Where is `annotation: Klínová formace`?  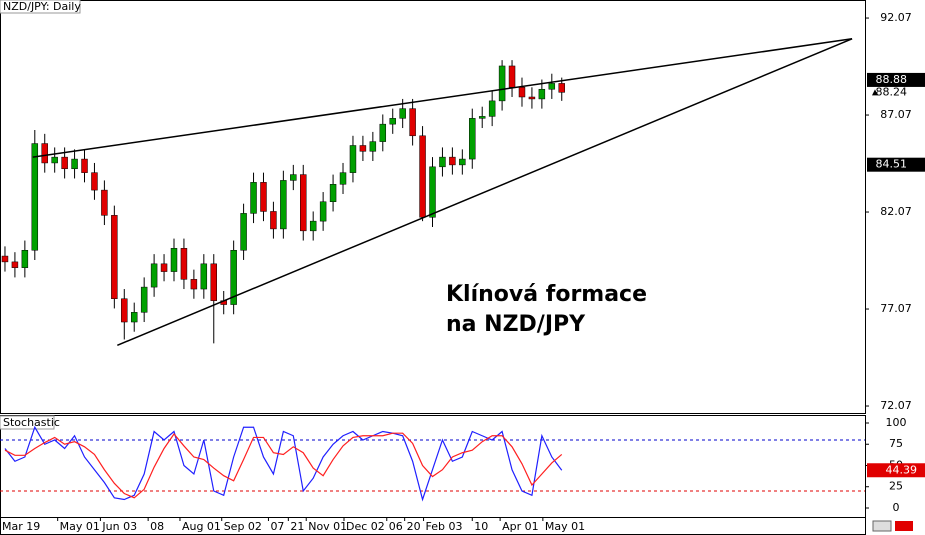
annotation: Klínová formace is located at coordinates (546, 294).